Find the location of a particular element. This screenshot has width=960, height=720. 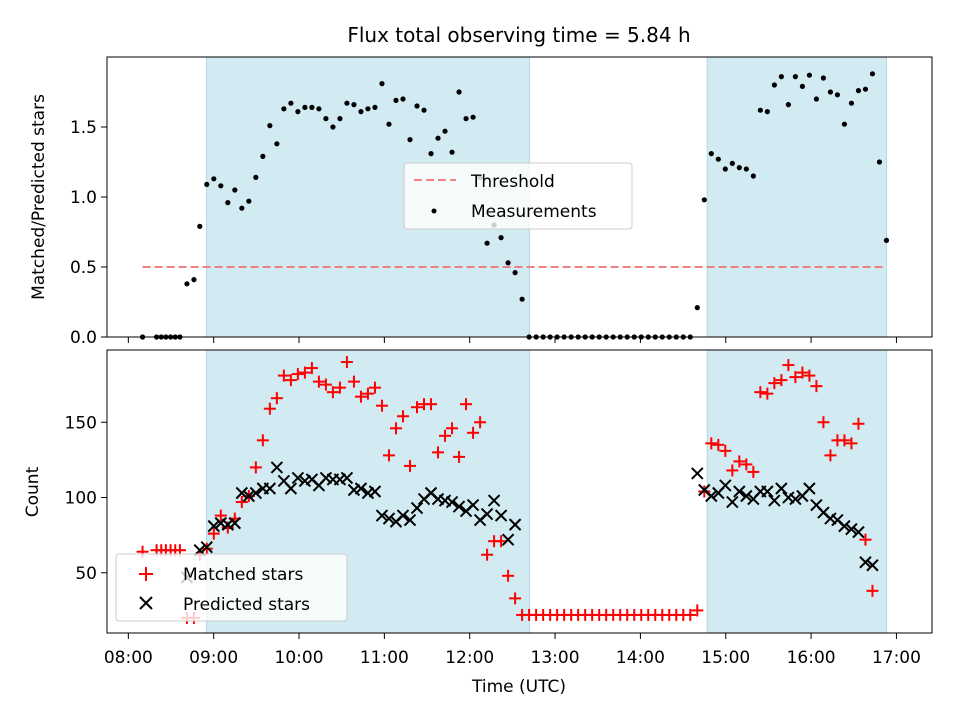

top-legend: Threshold Measurements is located at coordinates (518, 196).